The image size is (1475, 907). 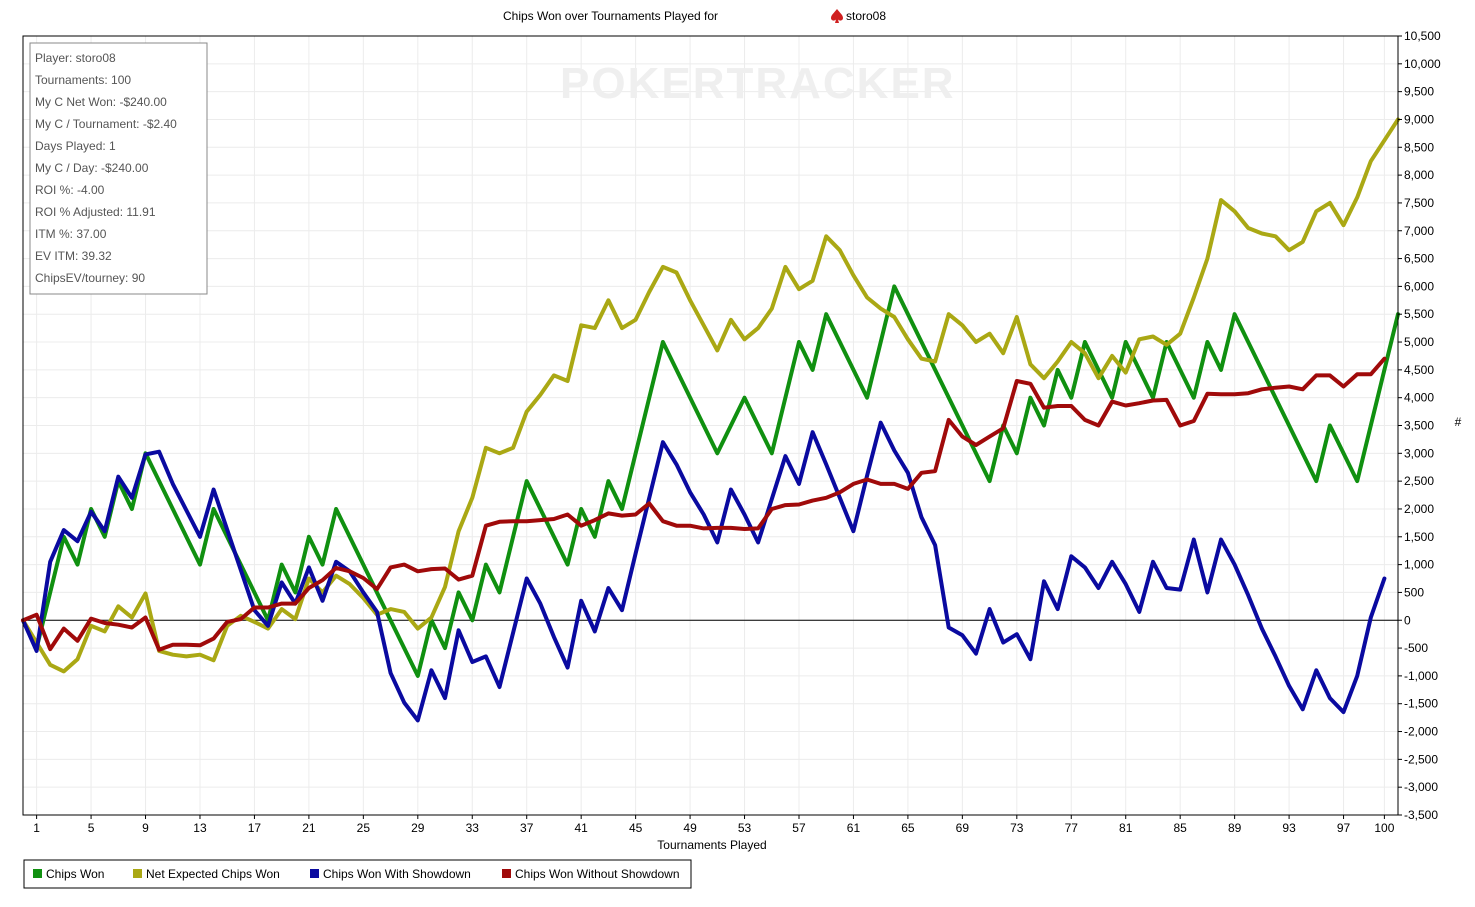 What do you see at coordinates (908, 828) in the screenshot?
I see `x-tick-label: 65` at bounding box center [908, 828].